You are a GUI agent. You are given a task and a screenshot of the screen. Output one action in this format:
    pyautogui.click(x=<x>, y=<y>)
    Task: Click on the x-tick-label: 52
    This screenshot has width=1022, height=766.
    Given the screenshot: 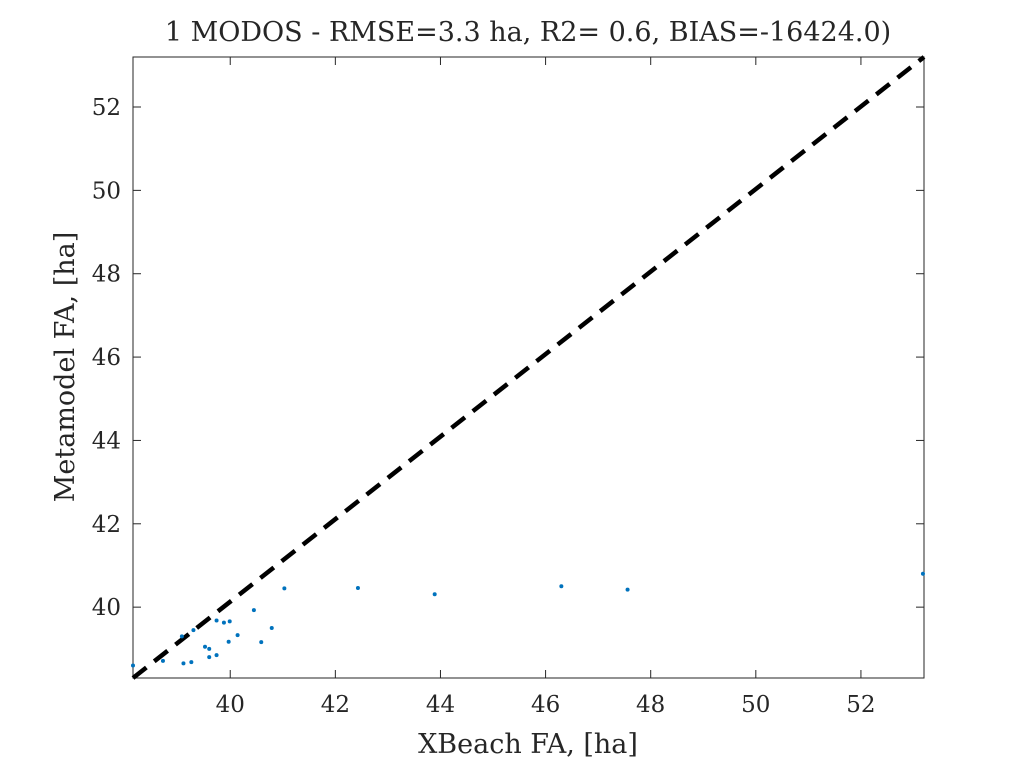 What is the action you would take?
    pyautogui.click(x=860, y=705)
    